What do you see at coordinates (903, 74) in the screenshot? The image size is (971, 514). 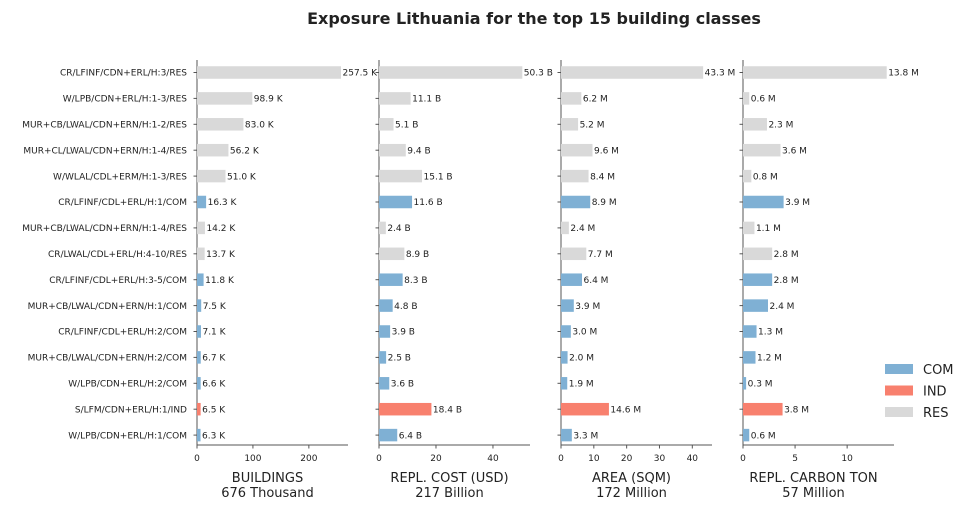 I see `value-label: 13.8 M` at bounding box center [903, 74].